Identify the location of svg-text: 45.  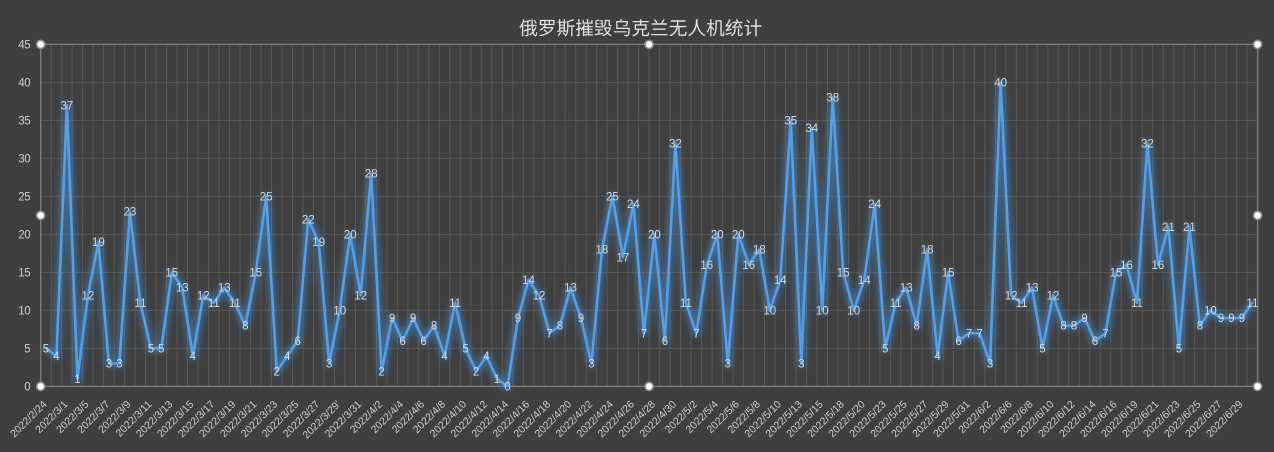
(24, 46).